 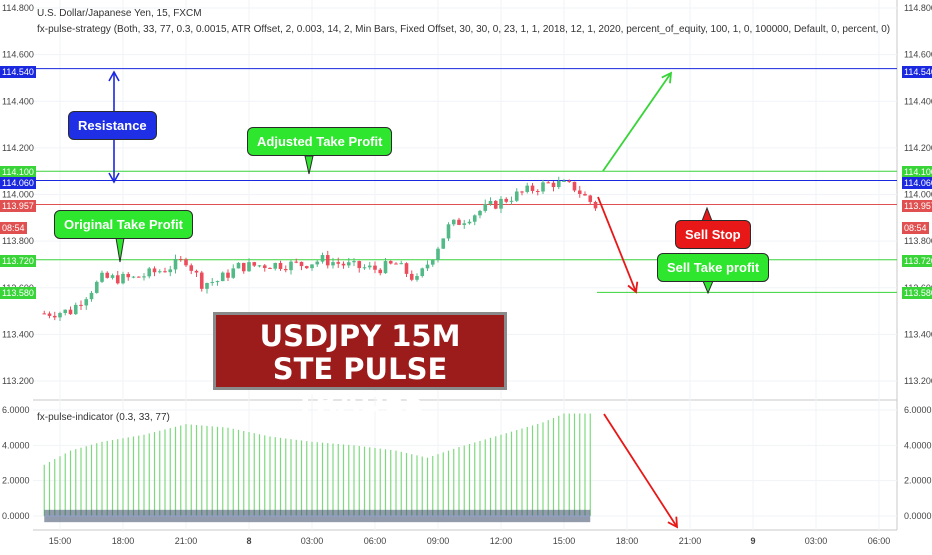 I want to click on level-114060-tag-left: 114.060, so click(x=18, y=183).